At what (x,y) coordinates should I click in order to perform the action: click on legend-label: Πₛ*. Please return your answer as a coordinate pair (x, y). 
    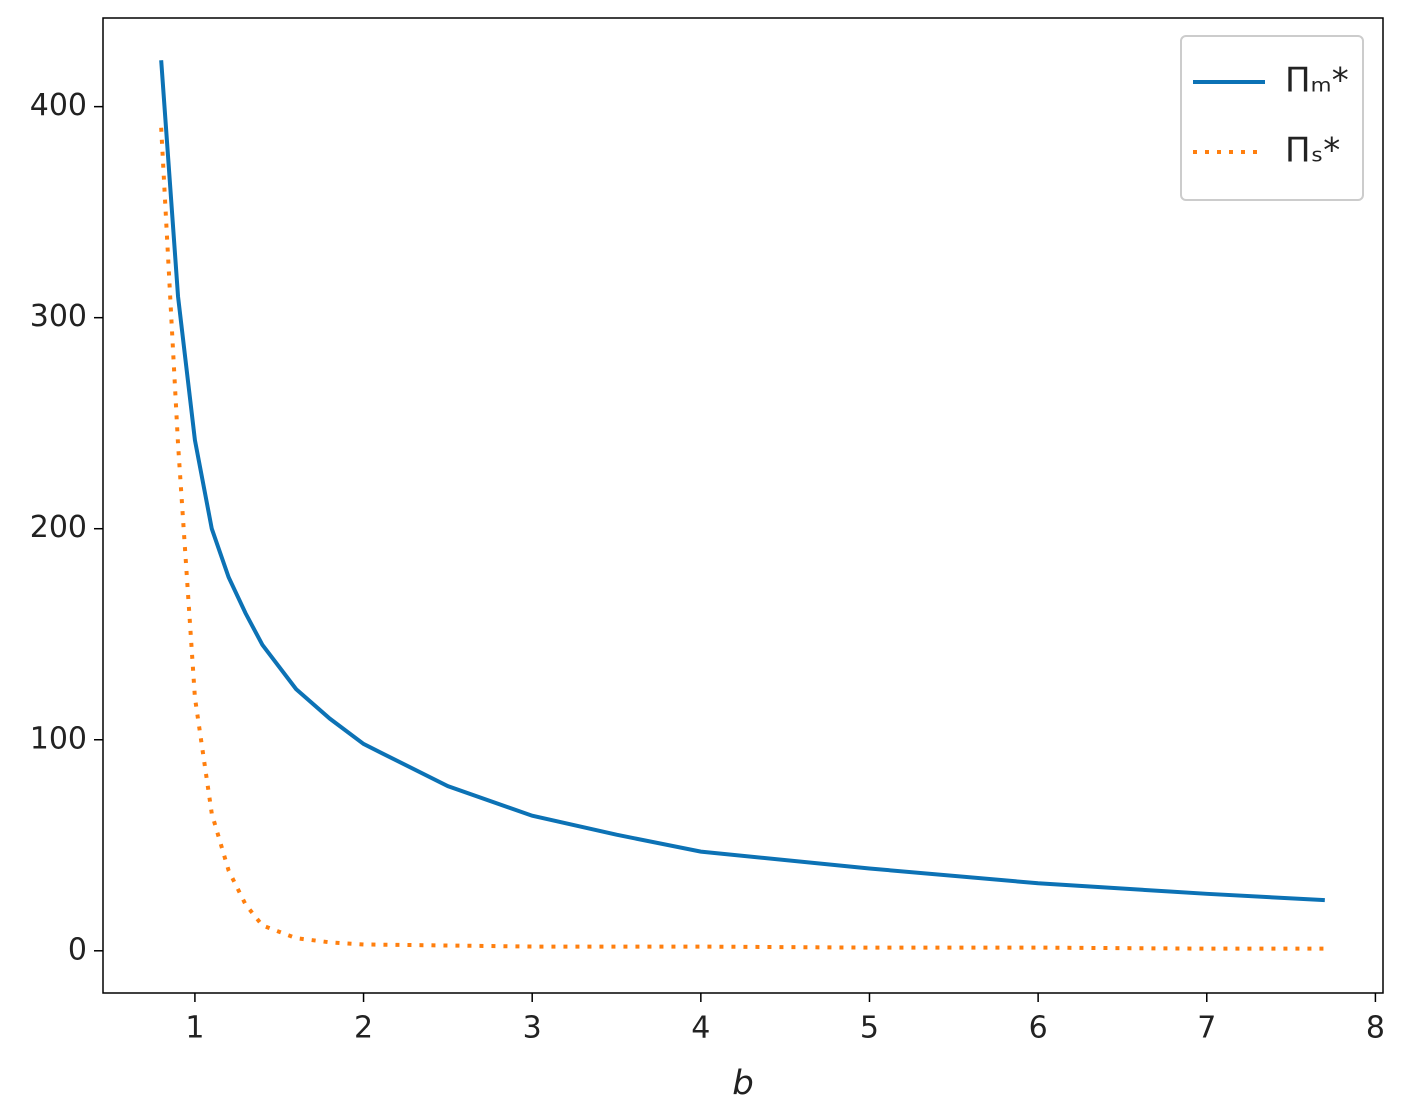
    Looking at the image, I should click on (1312, 151).